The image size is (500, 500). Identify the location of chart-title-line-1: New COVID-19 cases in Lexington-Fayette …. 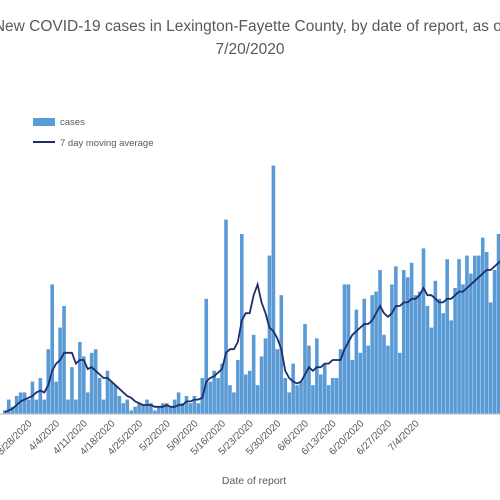
(250, 26).